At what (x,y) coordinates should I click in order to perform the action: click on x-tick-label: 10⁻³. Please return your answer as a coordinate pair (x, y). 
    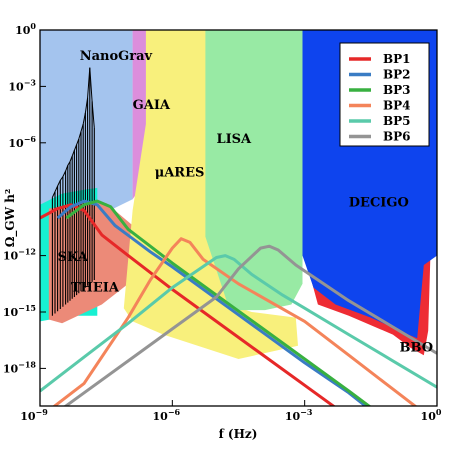
    Looking at the image, I should click on (299, 415).